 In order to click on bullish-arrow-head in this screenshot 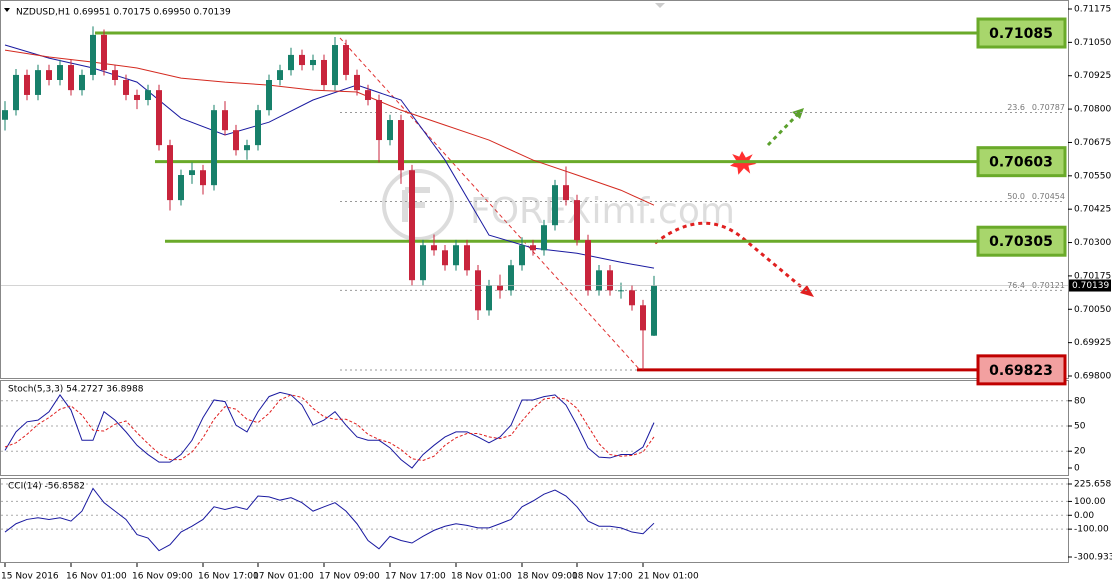, I will do `click(798, 113)`.